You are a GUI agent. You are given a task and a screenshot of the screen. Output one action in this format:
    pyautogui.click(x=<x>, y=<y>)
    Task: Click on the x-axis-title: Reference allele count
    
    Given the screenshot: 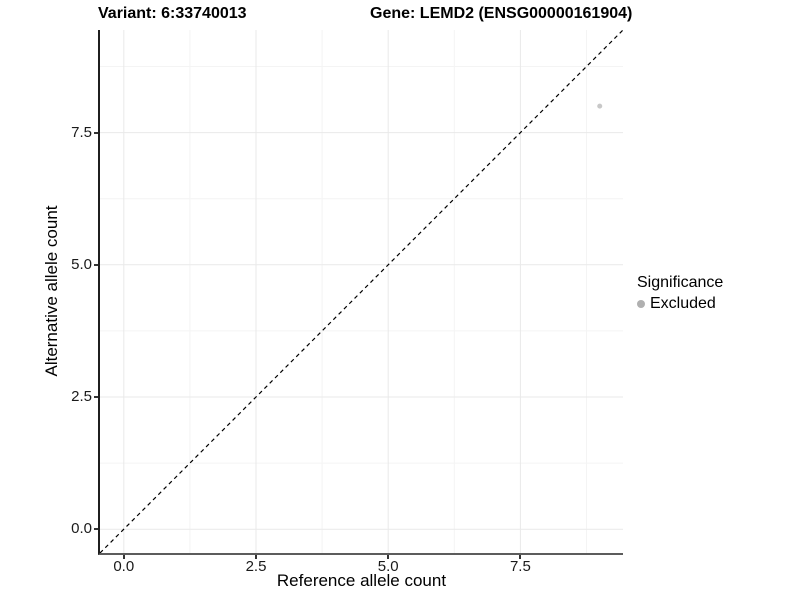 What is the action you would take?
    pyautogui.click(x=361, y=580)
    